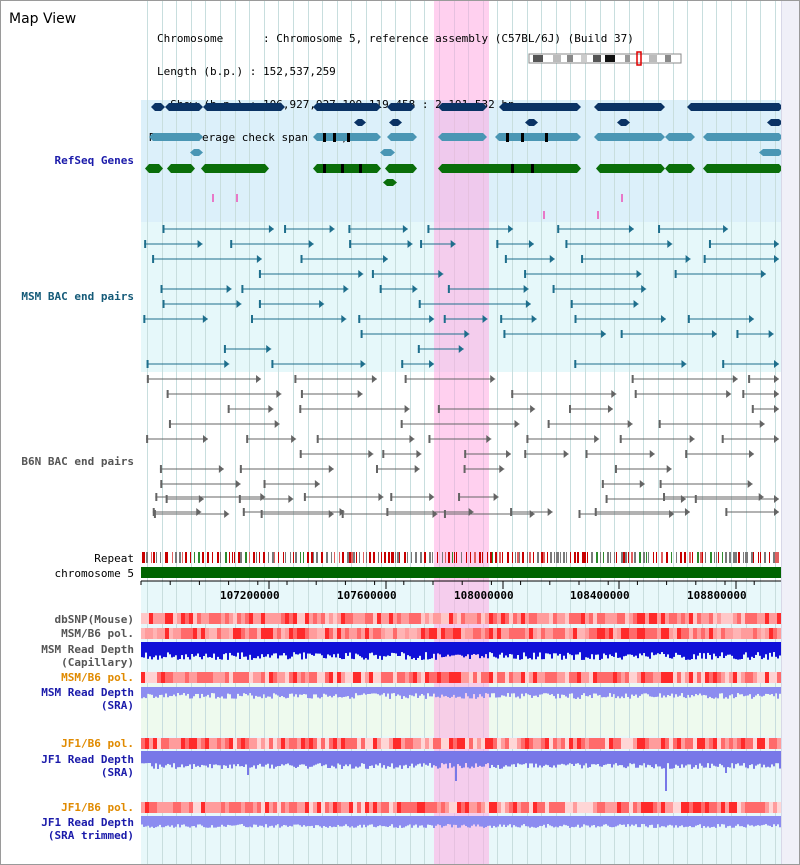 The height and width of the screenshot is (865, 800). Describe the element at coordinates (410, 432) in the screenshot. I see `grid-line` at that location.